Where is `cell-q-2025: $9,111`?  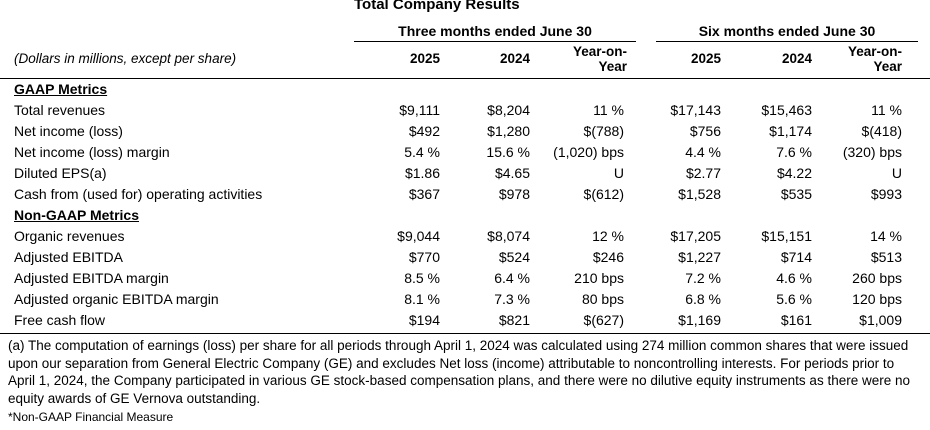
cell-q-2025: $9,111 is located at coordinates (419, 110).